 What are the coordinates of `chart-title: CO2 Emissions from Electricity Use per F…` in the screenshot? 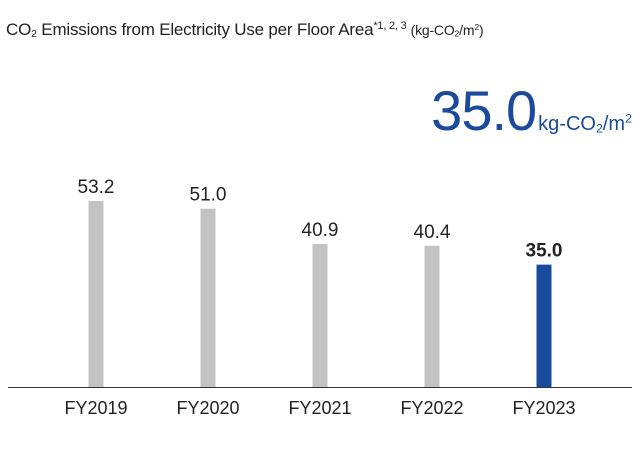 It's located at (245, 30).